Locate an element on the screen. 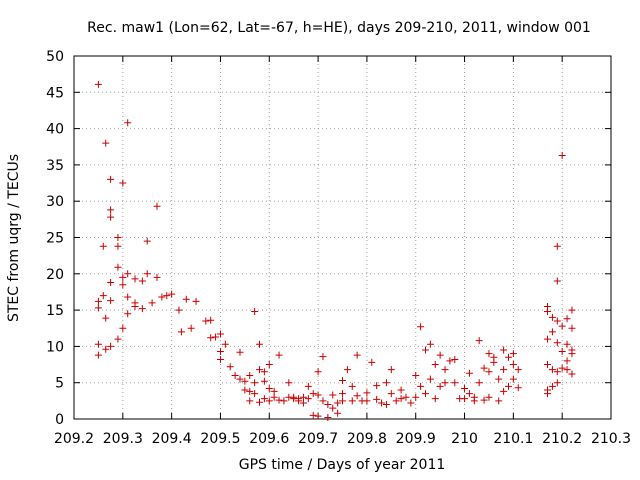  y-tick-label: 15 is located at coordinates (55, 311).